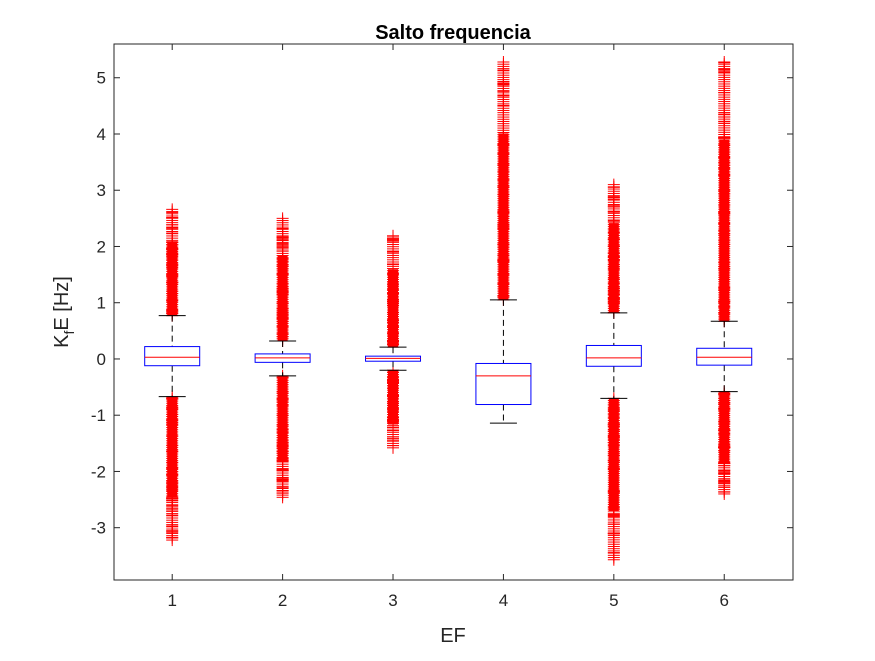 The height and width of the screenshot is (661, 875). Describe the element at coordinates (98, 415) in the screenshot. I see `y-tick-label: -1` at that location.